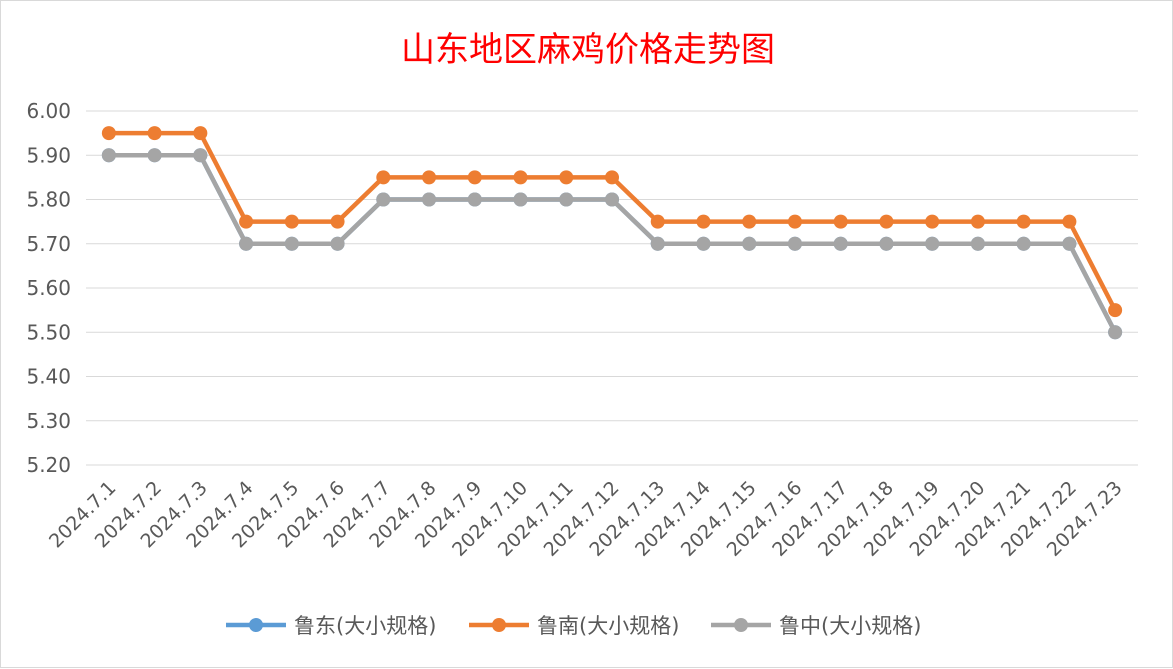 Image resolution: width=1173 pixels, height=669 pixels. I want to click on y-tick-label: 5.80, so click(48, 200).